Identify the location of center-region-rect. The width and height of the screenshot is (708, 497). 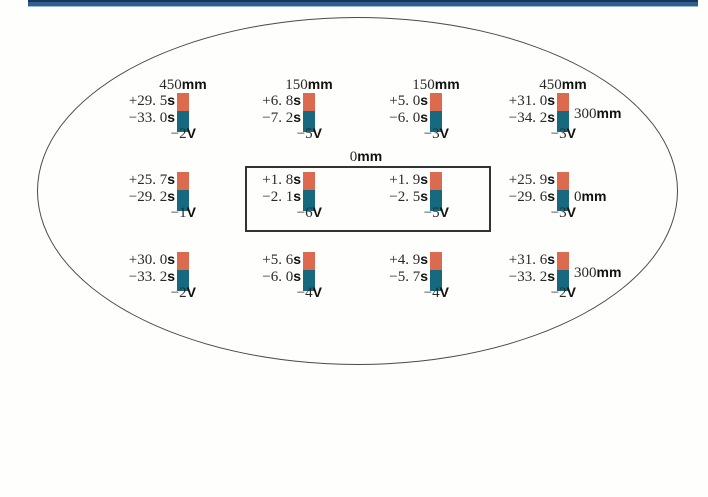
(368, 199).